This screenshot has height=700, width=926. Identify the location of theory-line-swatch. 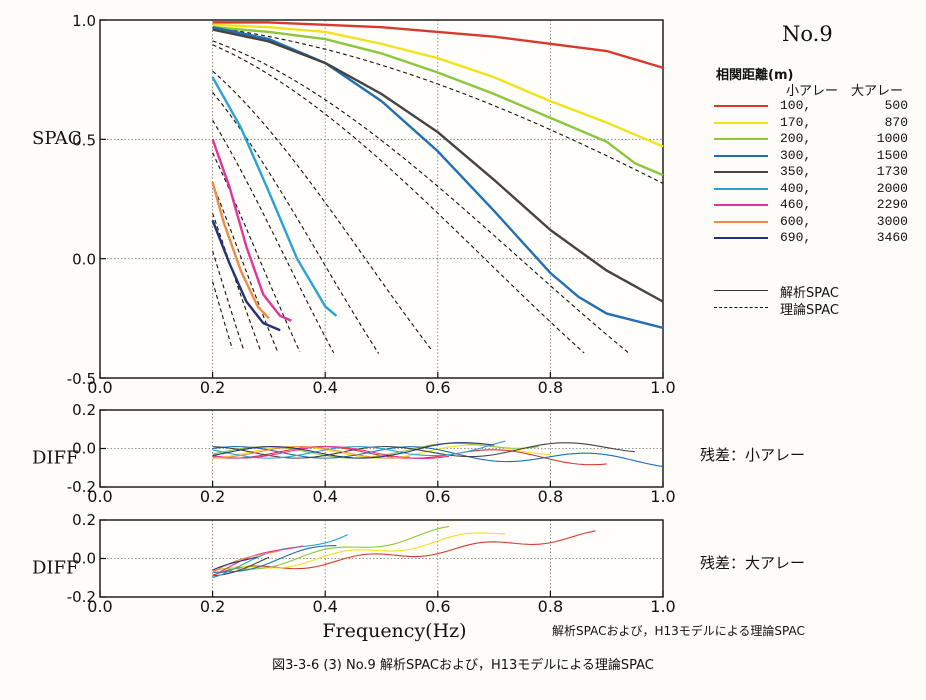
(741, 307).